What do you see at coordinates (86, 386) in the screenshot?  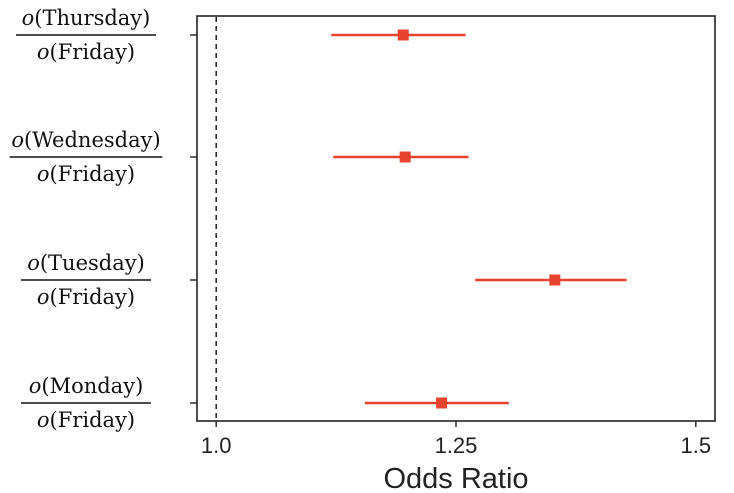 I see `row-numerator-label: o(Monday)` at bounding box center [86, 386].